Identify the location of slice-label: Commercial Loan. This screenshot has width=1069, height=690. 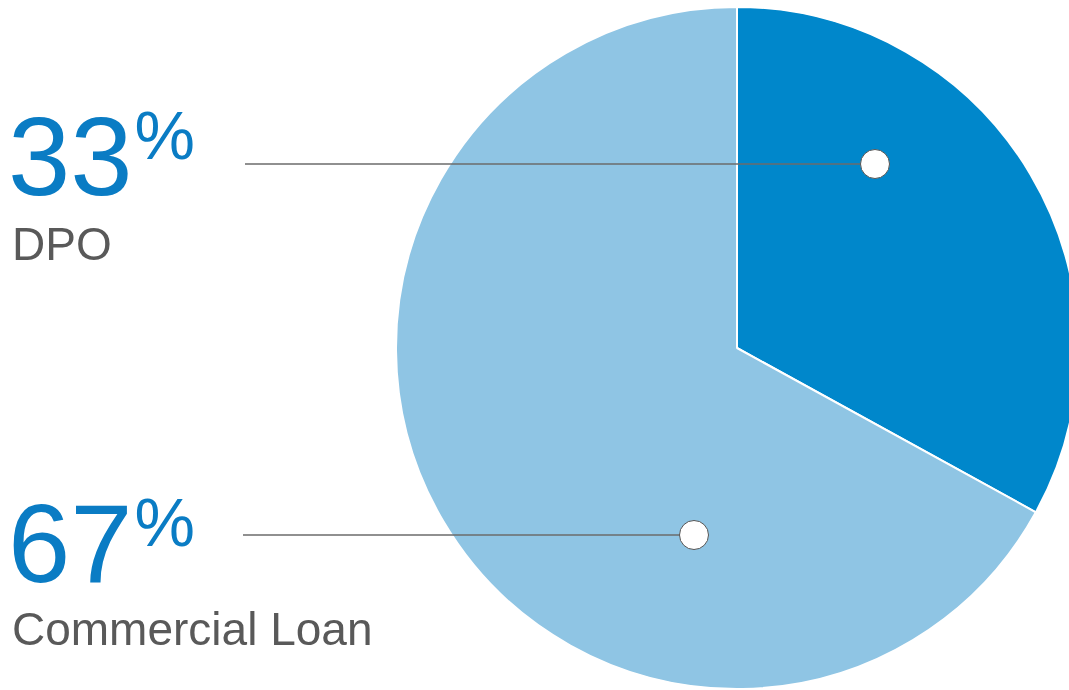
(192, 629).